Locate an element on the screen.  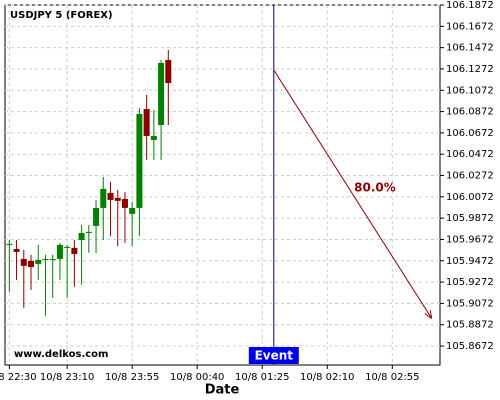
y-tick-label: 106.1472 is located at coordinates (470, 48).